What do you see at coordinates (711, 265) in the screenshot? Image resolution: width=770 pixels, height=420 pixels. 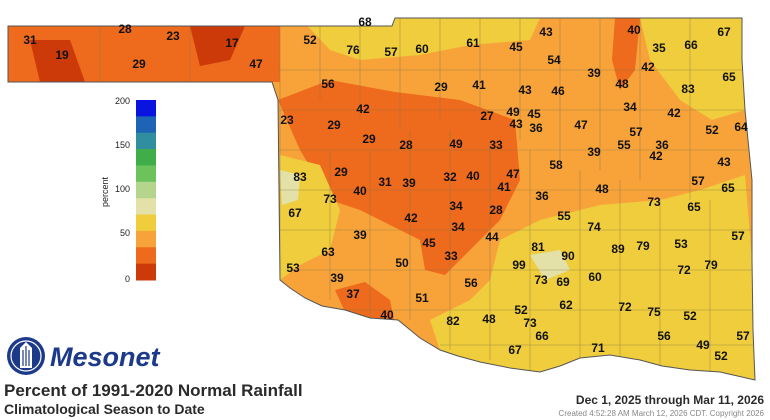 I see `station-value-s94: 79` at bounding box center [711, 265].